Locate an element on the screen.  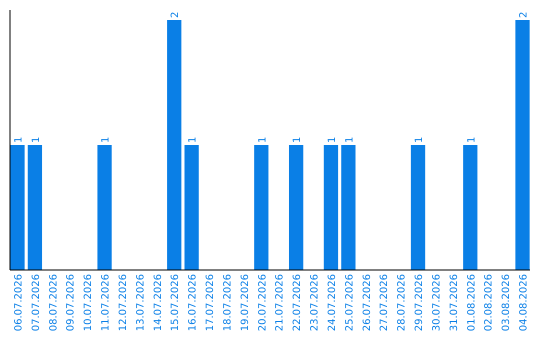
x-tick-label: 26.07.2026 is located at coordinates (367, 303).